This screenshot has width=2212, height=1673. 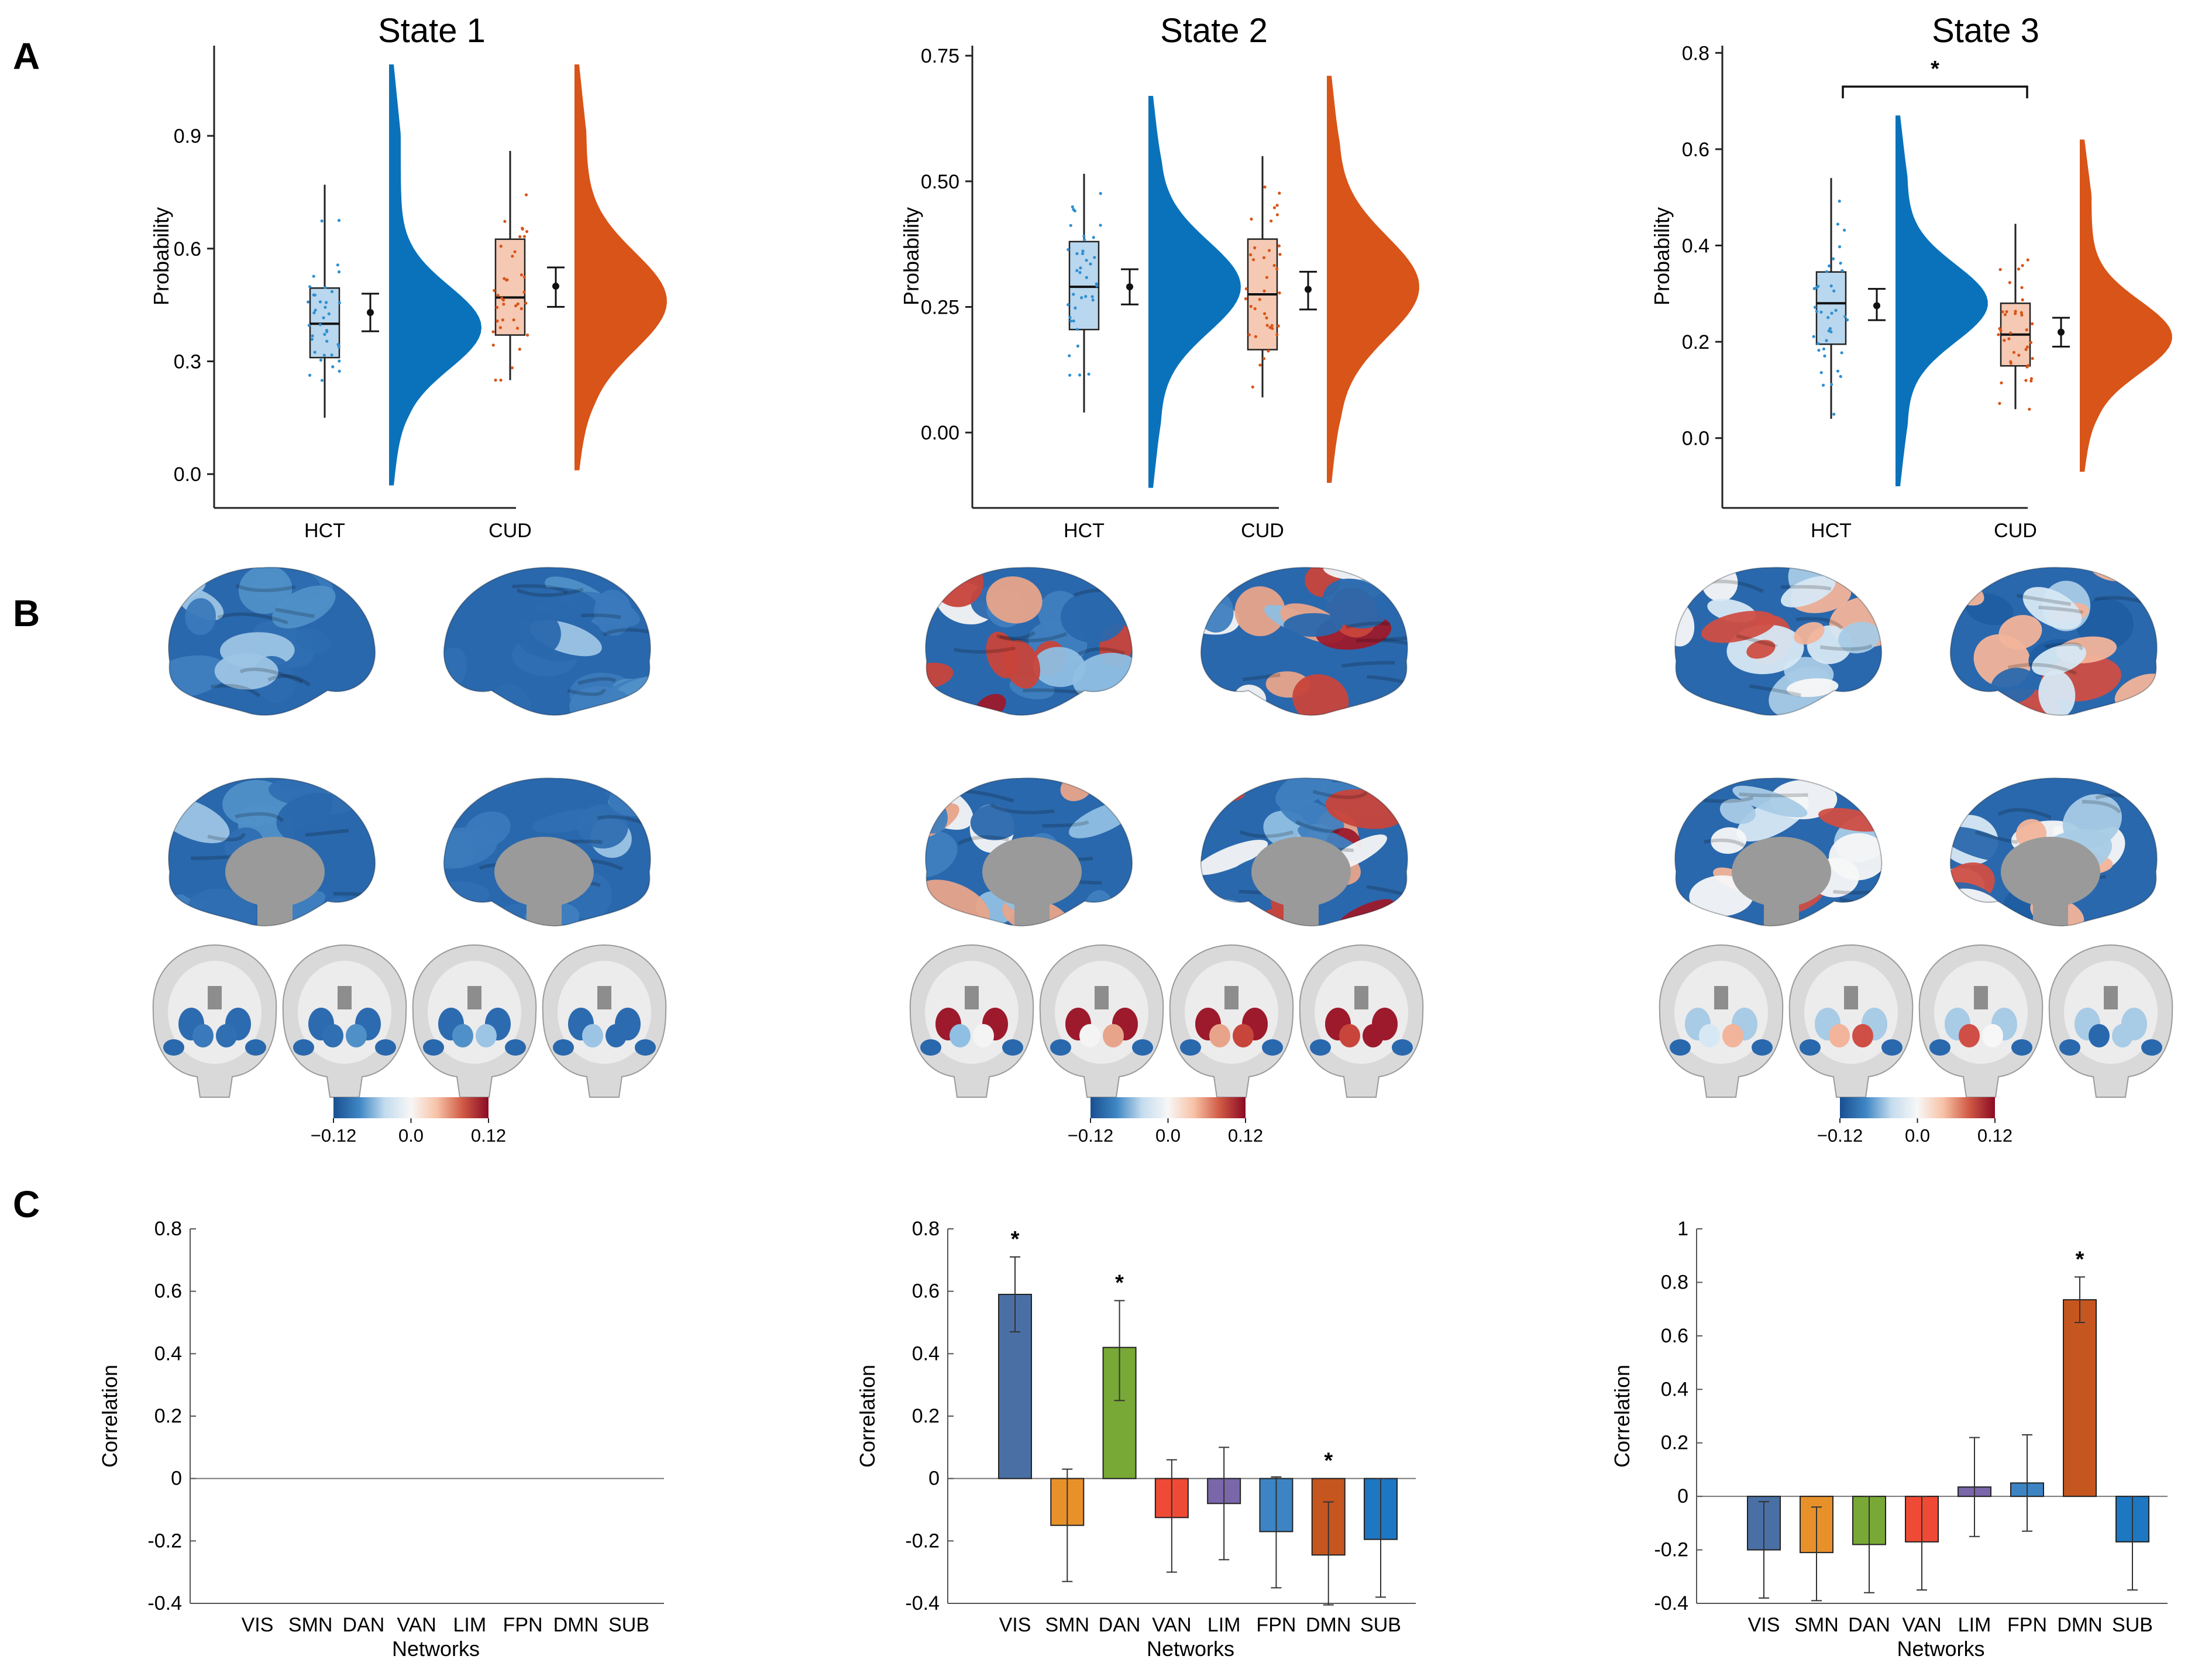 What do you see at coordinates (1941, 301) in the screenshot?
I see `density-half-violin` at bounding box center [1941, 301].